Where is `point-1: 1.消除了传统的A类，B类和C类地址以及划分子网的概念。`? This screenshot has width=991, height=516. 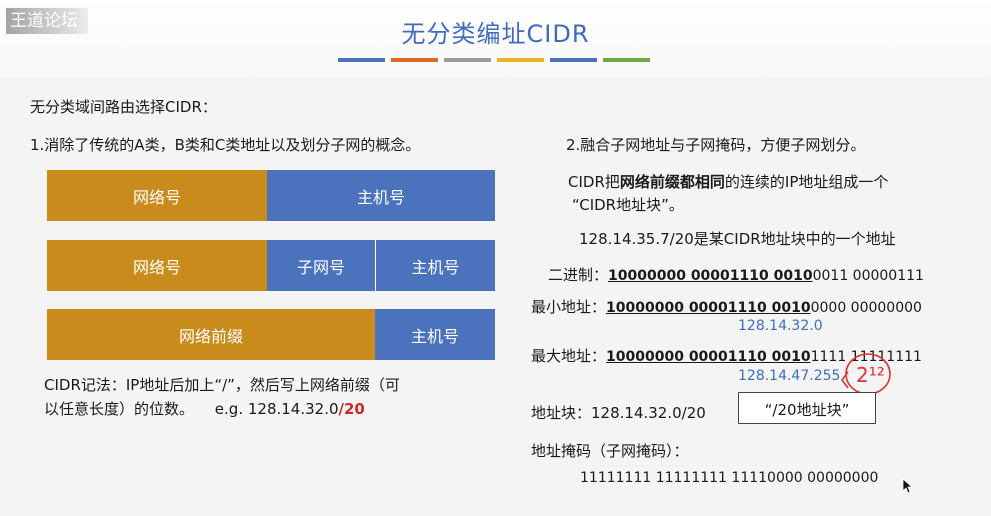 point-1: 1.消除了传统的A类，B类和C类地址以及划分子网的概念。 is located at coordinates (225, 145).